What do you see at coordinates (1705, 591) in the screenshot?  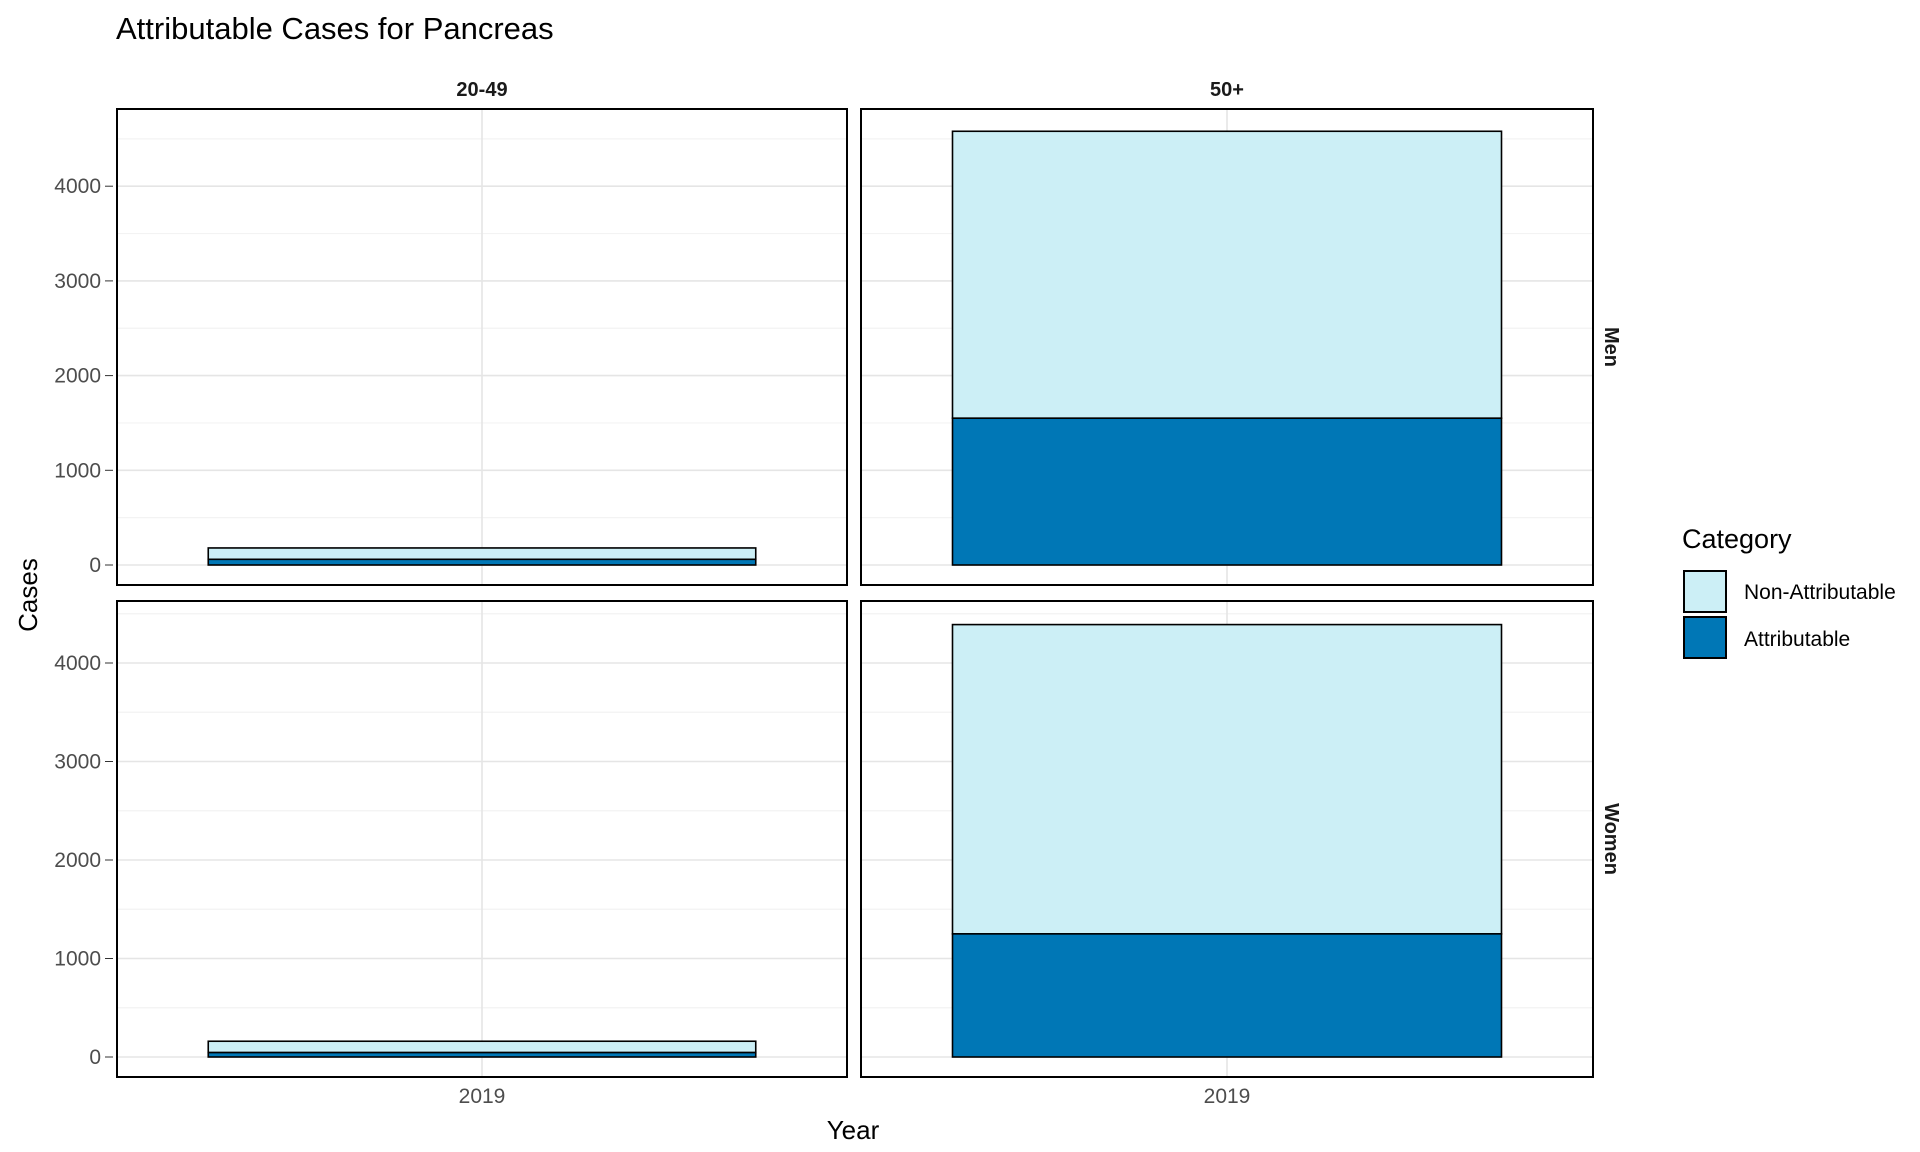 I see `legend-key-non-attributable` at bounding box center [1705, 591].